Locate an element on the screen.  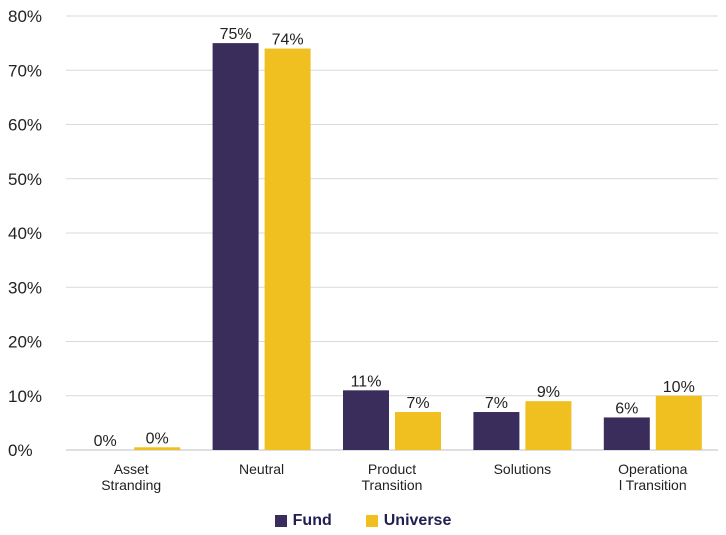
x-tick-label-line: Asset is located at coordinates (131, 469).